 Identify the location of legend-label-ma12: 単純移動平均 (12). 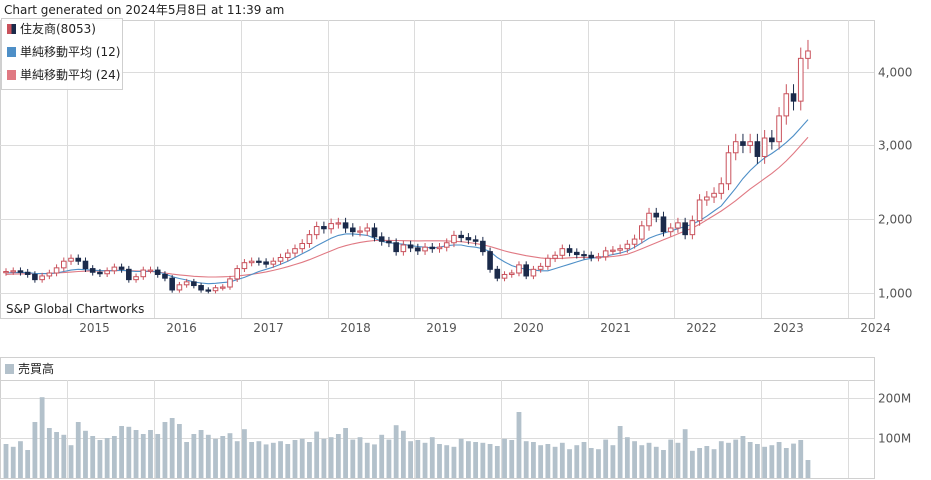
(70, 52).